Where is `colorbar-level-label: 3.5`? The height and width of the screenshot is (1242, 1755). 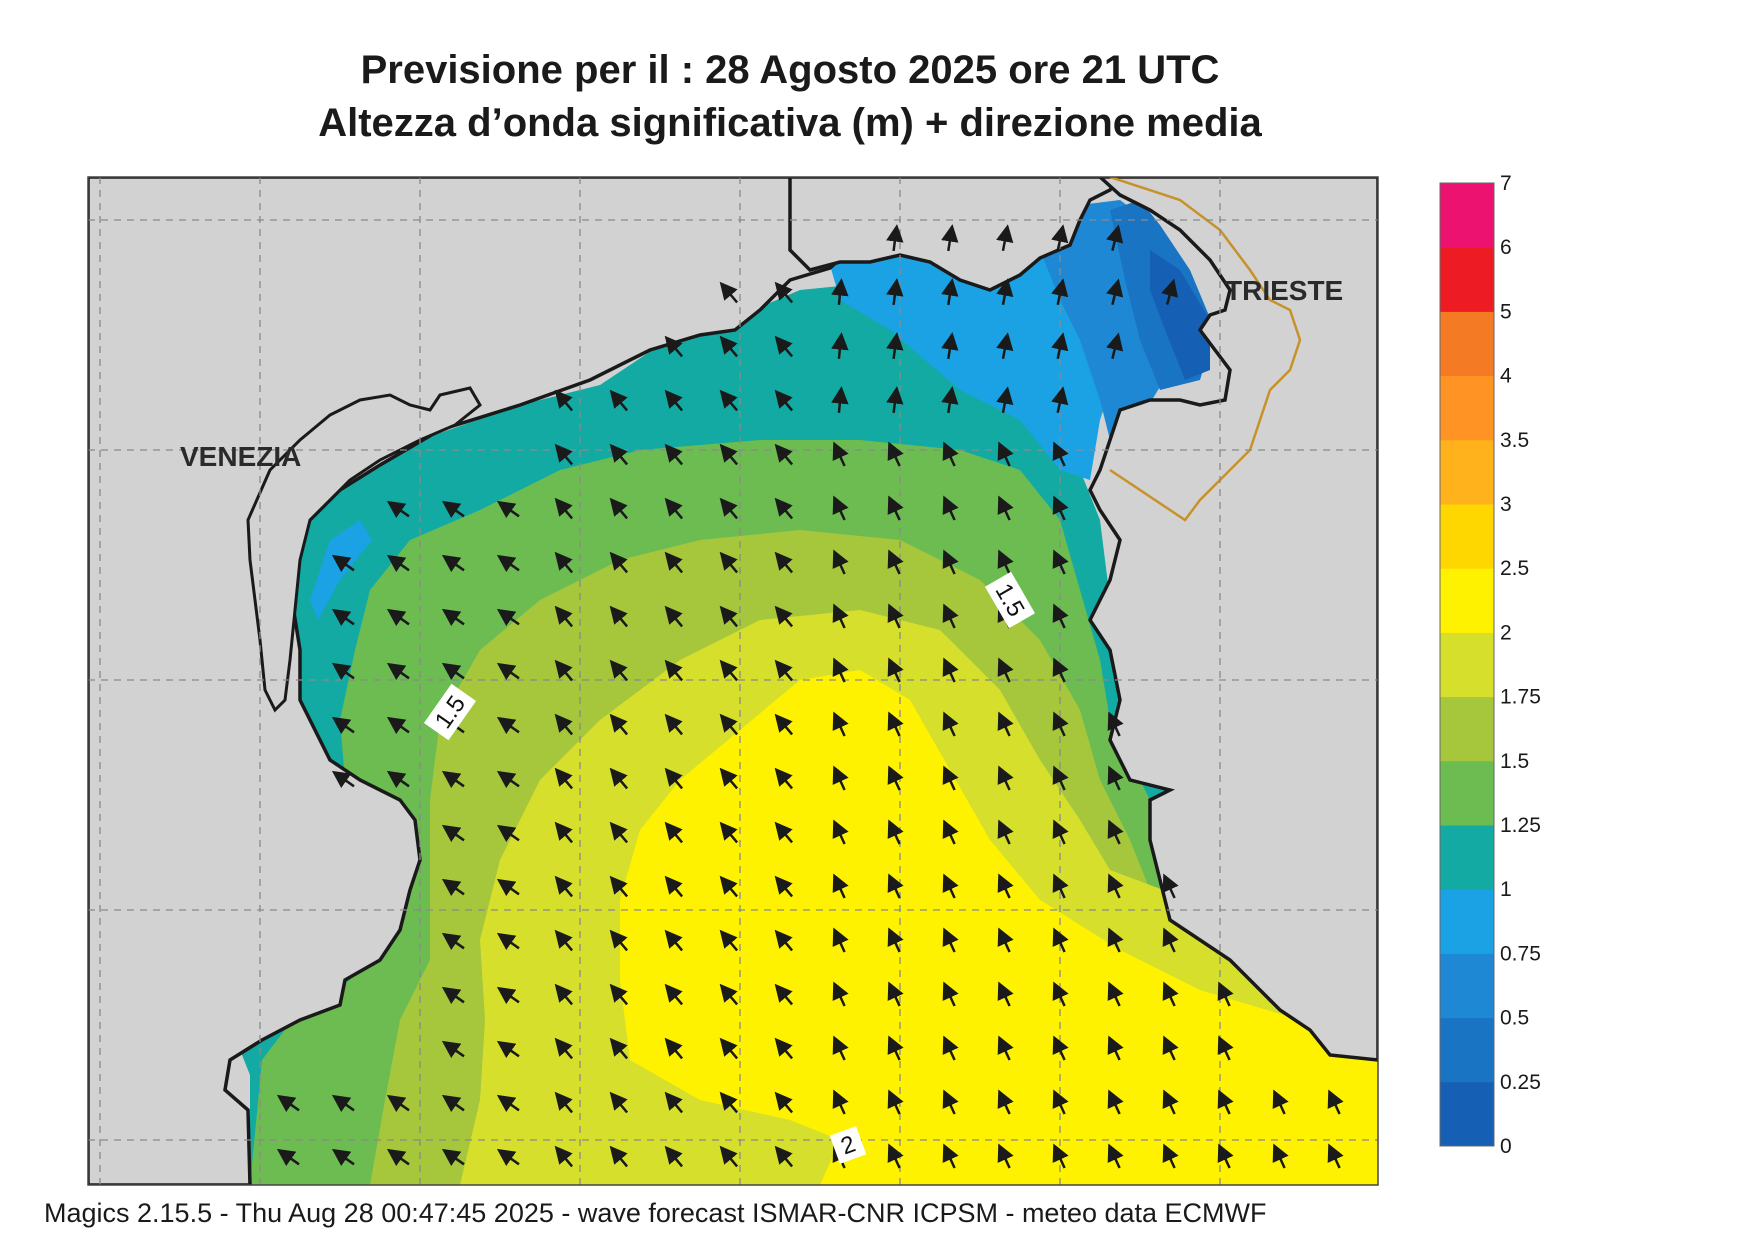 colorbar-level-label: 3.5 is located at coordinates (1514, 440).